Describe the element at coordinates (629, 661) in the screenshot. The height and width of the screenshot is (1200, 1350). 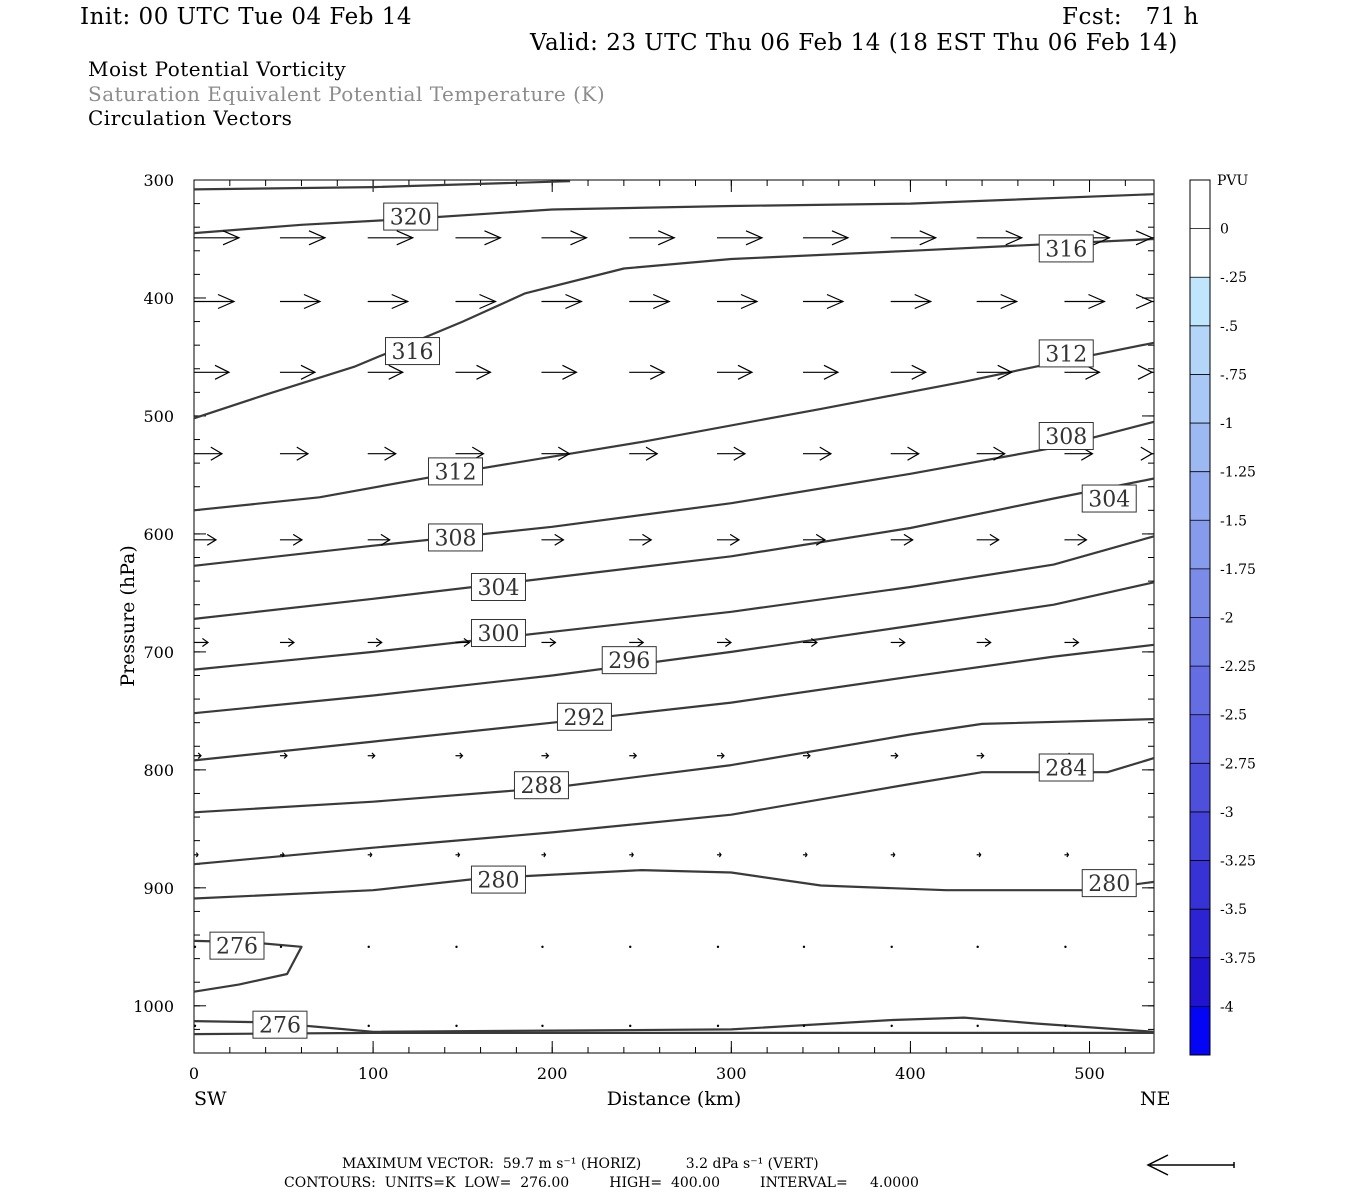
I see `contour-label: 296` at that location.